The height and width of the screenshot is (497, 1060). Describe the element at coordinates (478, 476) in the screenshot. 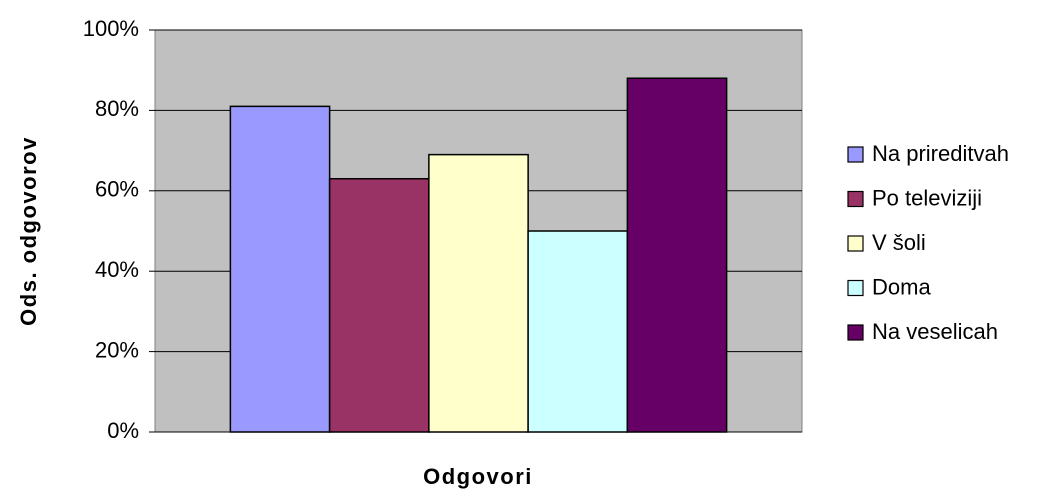

I see `x-axis-label: Odgovori` at that location.